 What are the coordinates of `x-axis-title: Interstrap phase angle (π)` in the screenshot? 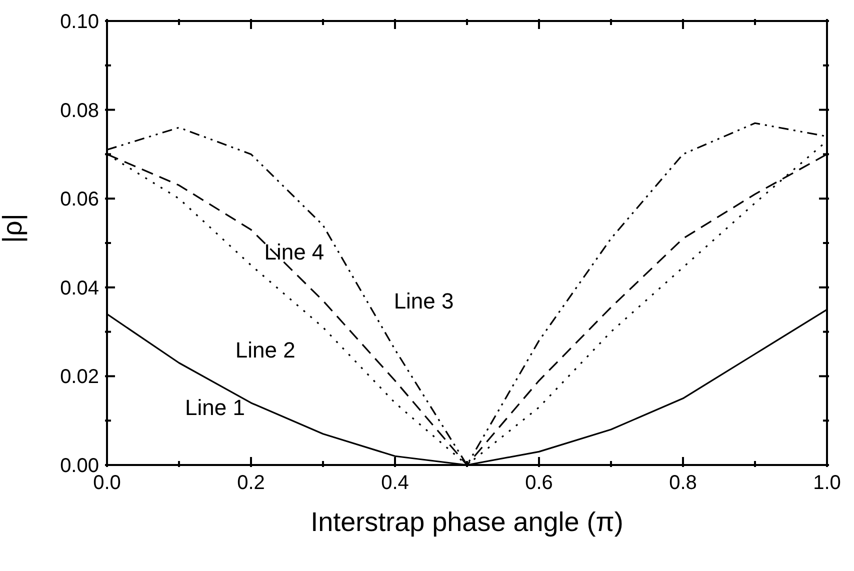 It's located at (467, 522).